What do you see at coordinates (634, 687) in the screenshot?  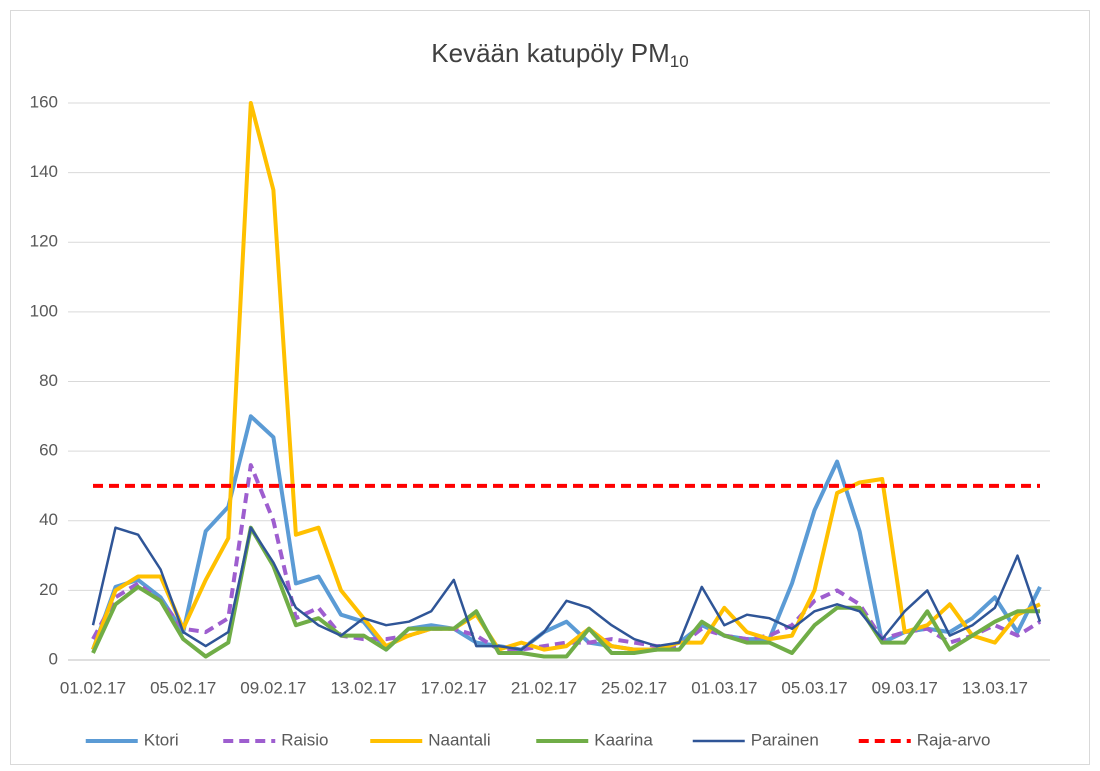 I see `x-tick-label: 25.02.17` at bounding box center [634, 687].